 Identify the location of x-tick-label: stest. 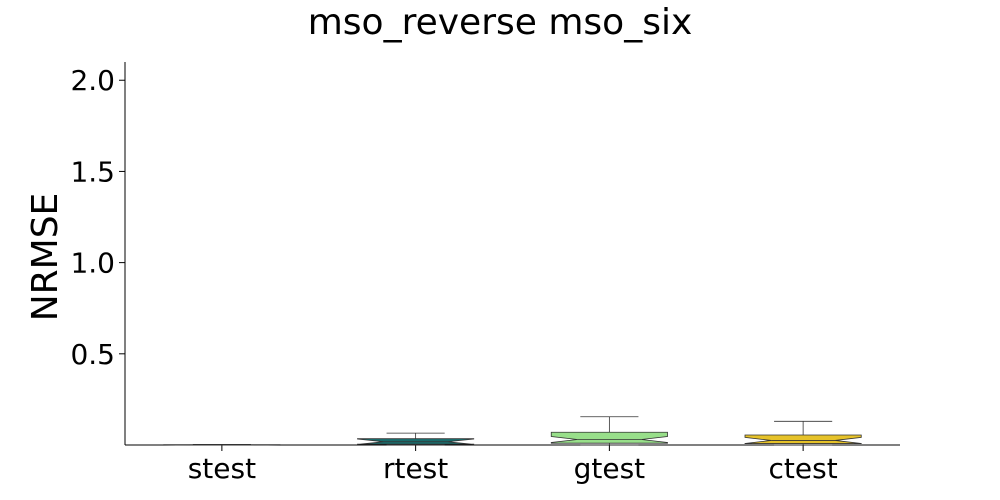
(222, 468).